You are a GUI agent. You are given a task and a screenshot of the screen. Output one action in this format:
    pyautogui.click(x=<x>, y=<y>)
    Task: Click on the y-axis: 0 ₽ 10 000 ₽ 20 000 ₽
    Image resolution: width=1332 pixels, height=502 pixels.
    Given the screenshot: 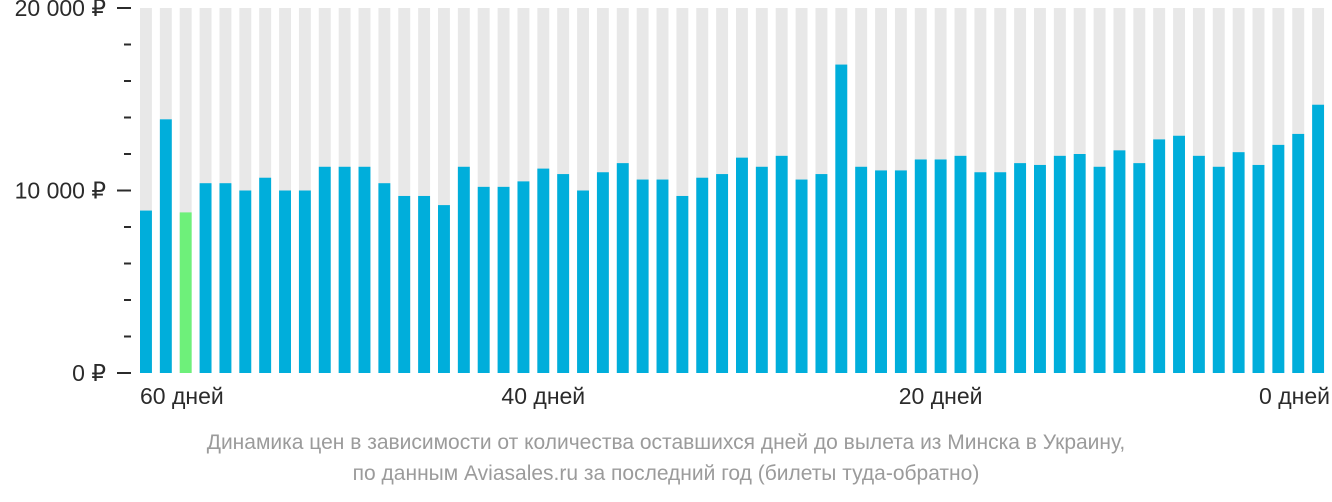 What is the action you would take?
    pyautogui.click(x=73, y=193)
    